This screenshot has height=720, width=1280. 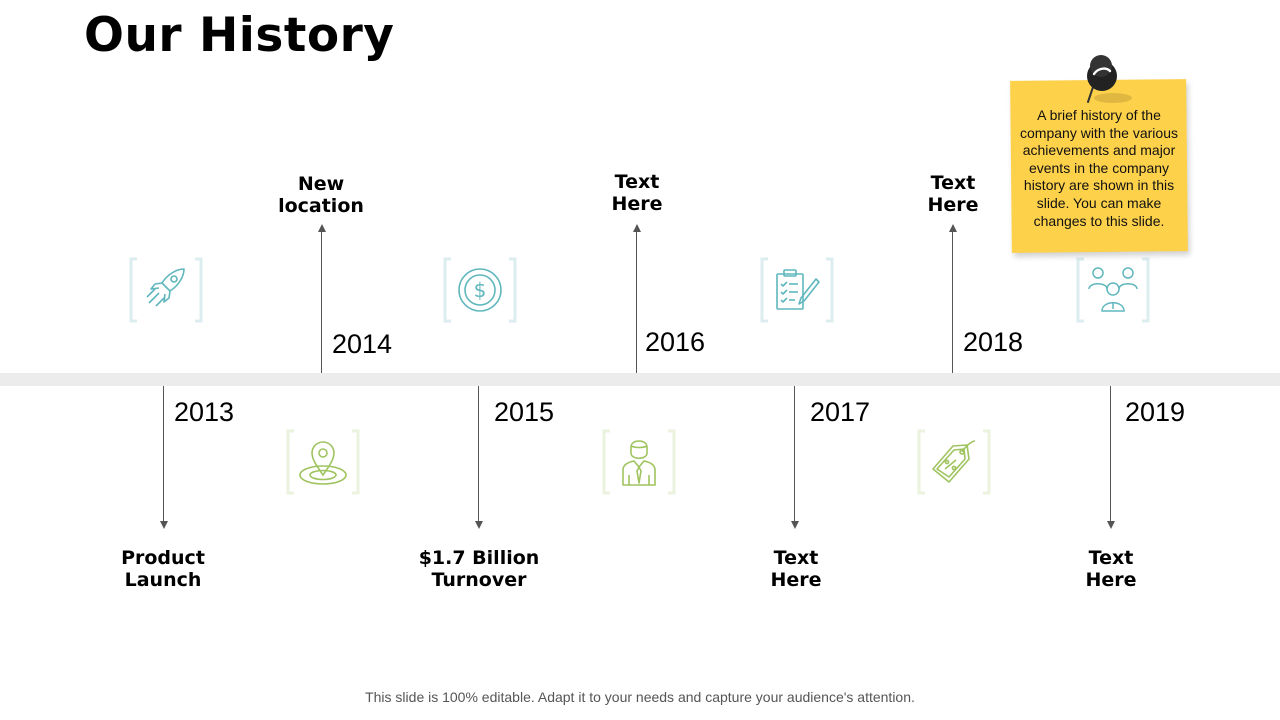 What do you see at coordinates (323, 462) in the screenshot?
I see `location-pin-icon` at bounding box center [323, 462].